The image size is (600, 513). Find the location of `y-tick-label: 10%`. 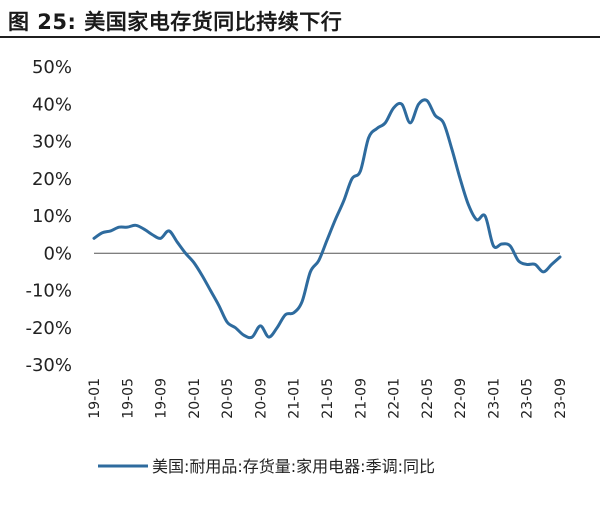

y-tick-label: 10% is located at coordinates (52, 216).